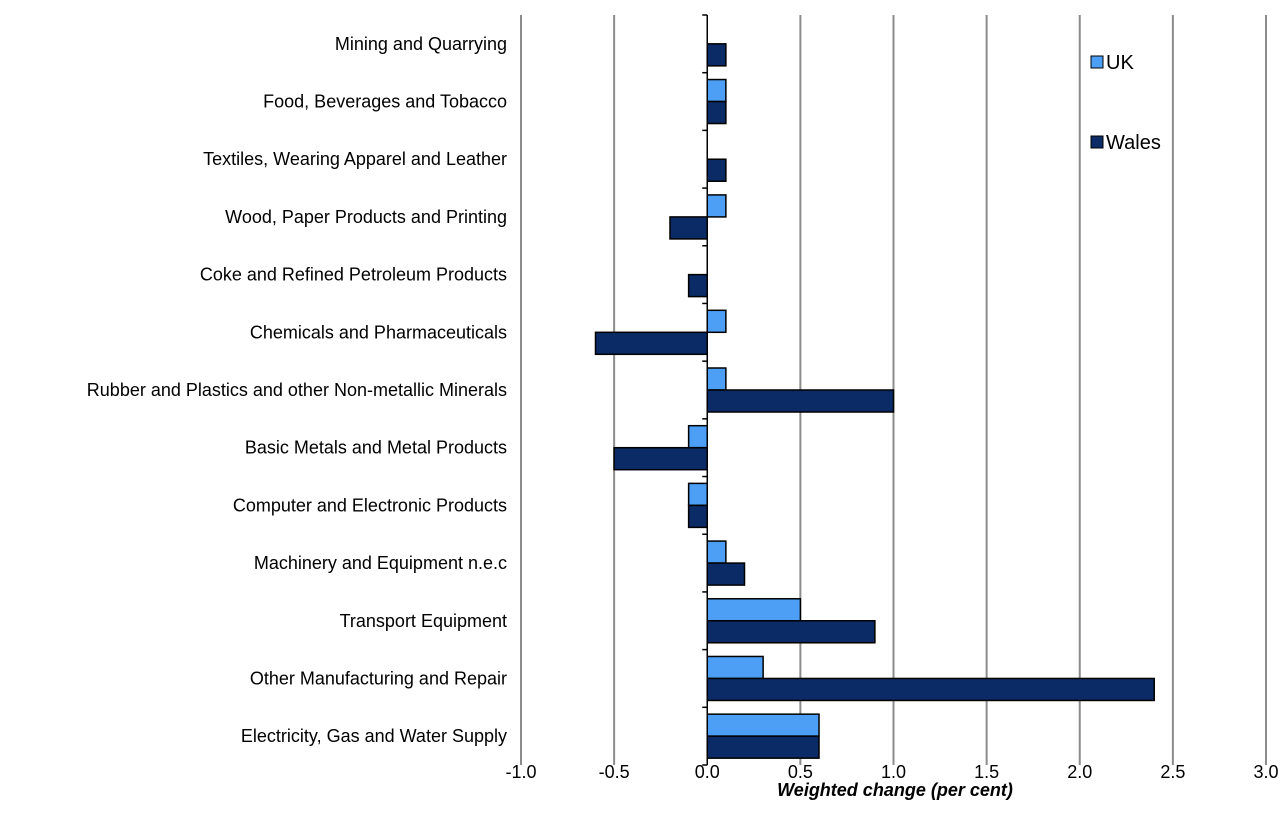  I want to click on x-tick-label: -0.5, so click(614, 772).